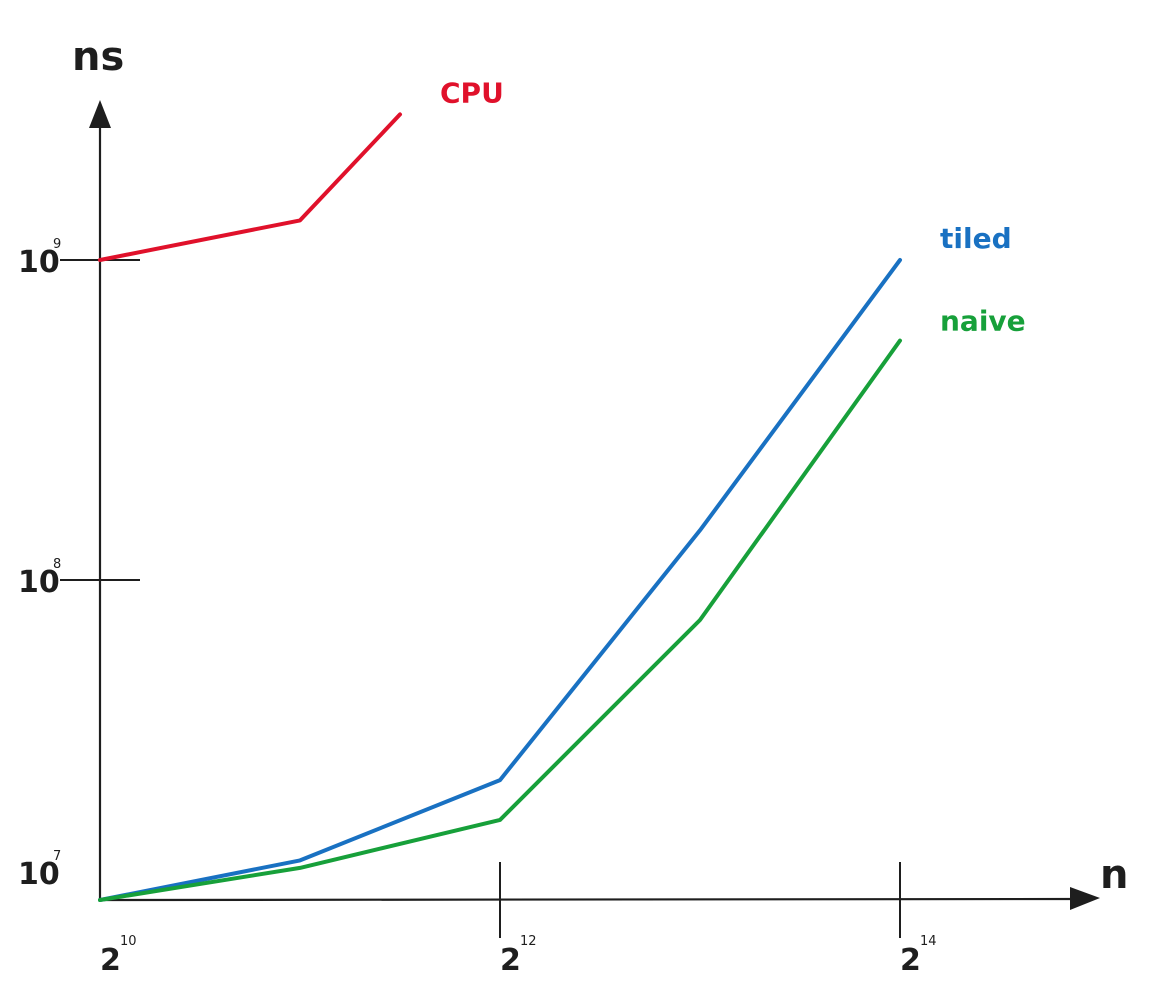 This screenshot has width=1150, height=1003. I want to click on x-tick-exponent: 14, so click(928, 941).